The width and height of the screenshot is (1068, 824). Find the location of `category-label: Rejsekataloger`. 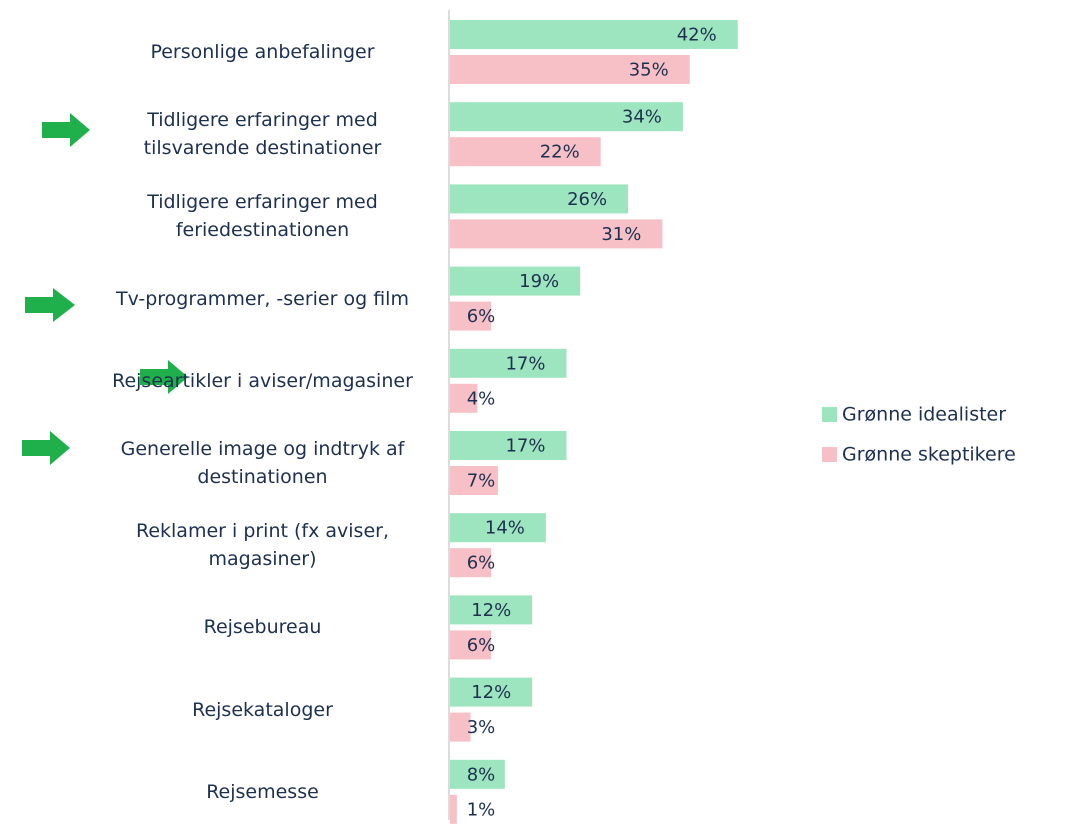

category-label: Rejsekataloger is located at coordinates (262, 709).